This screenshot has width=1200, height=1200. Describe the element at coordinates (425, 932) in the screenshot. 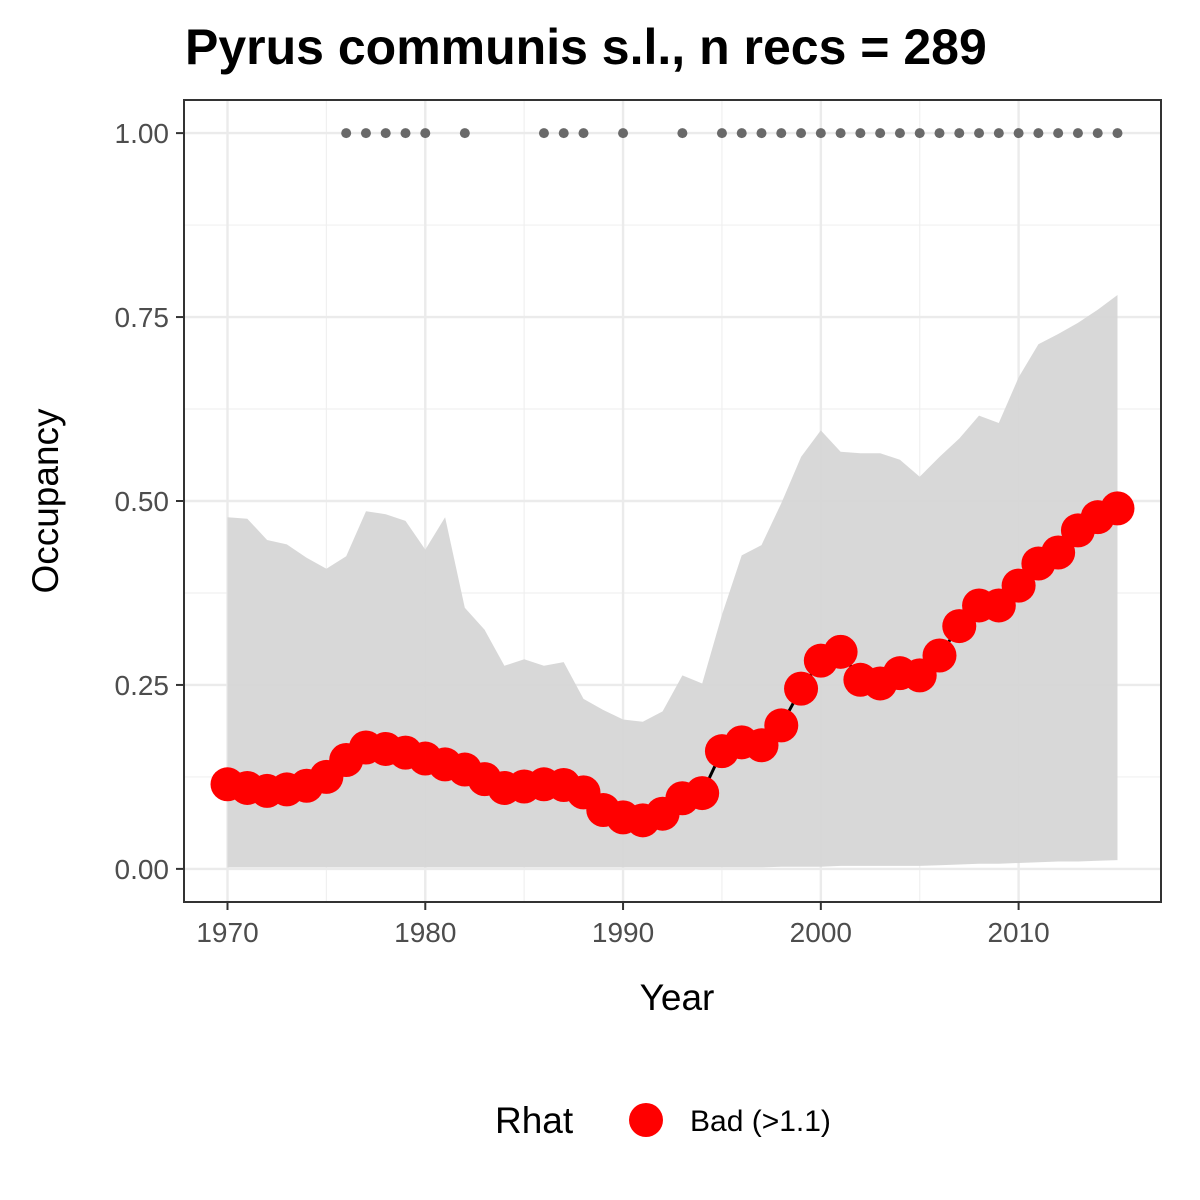

I see `x-tick-label: 1980` at that location.